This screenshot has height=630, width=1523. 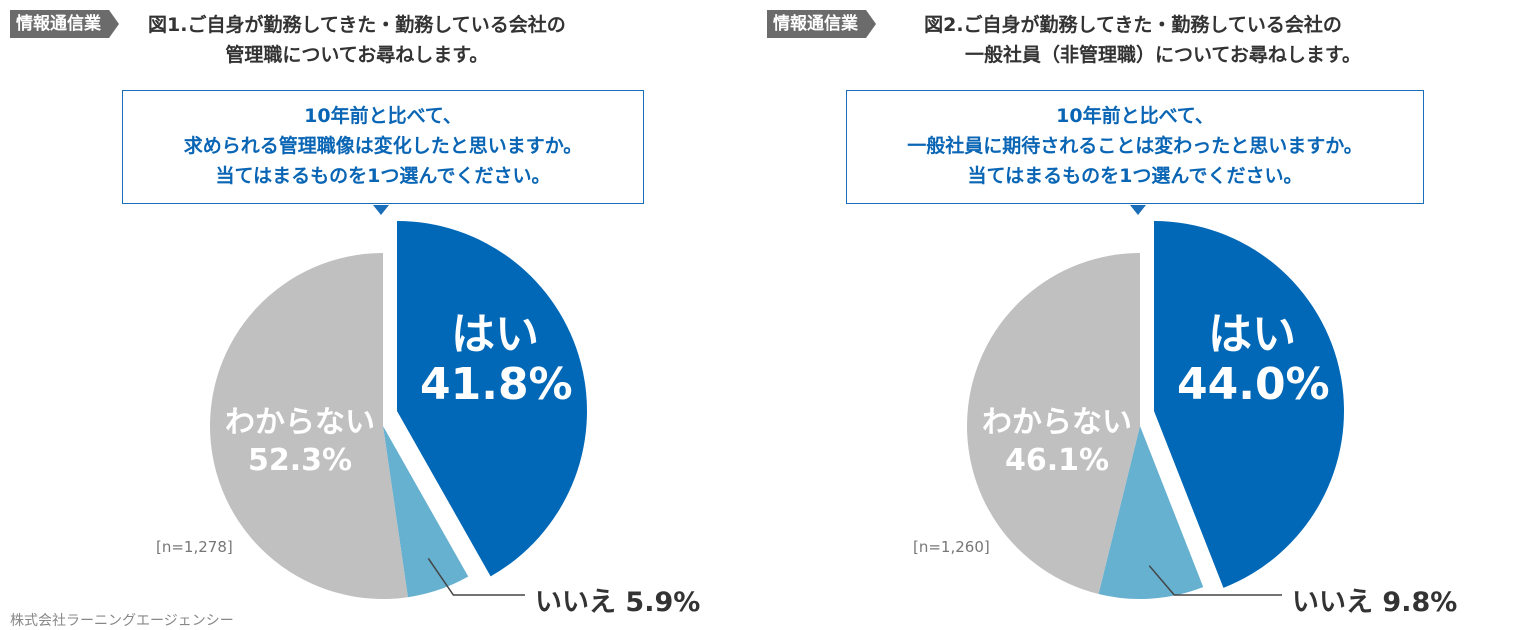 I want to click on label-value: 41.8%, so click(x=496, y=384).